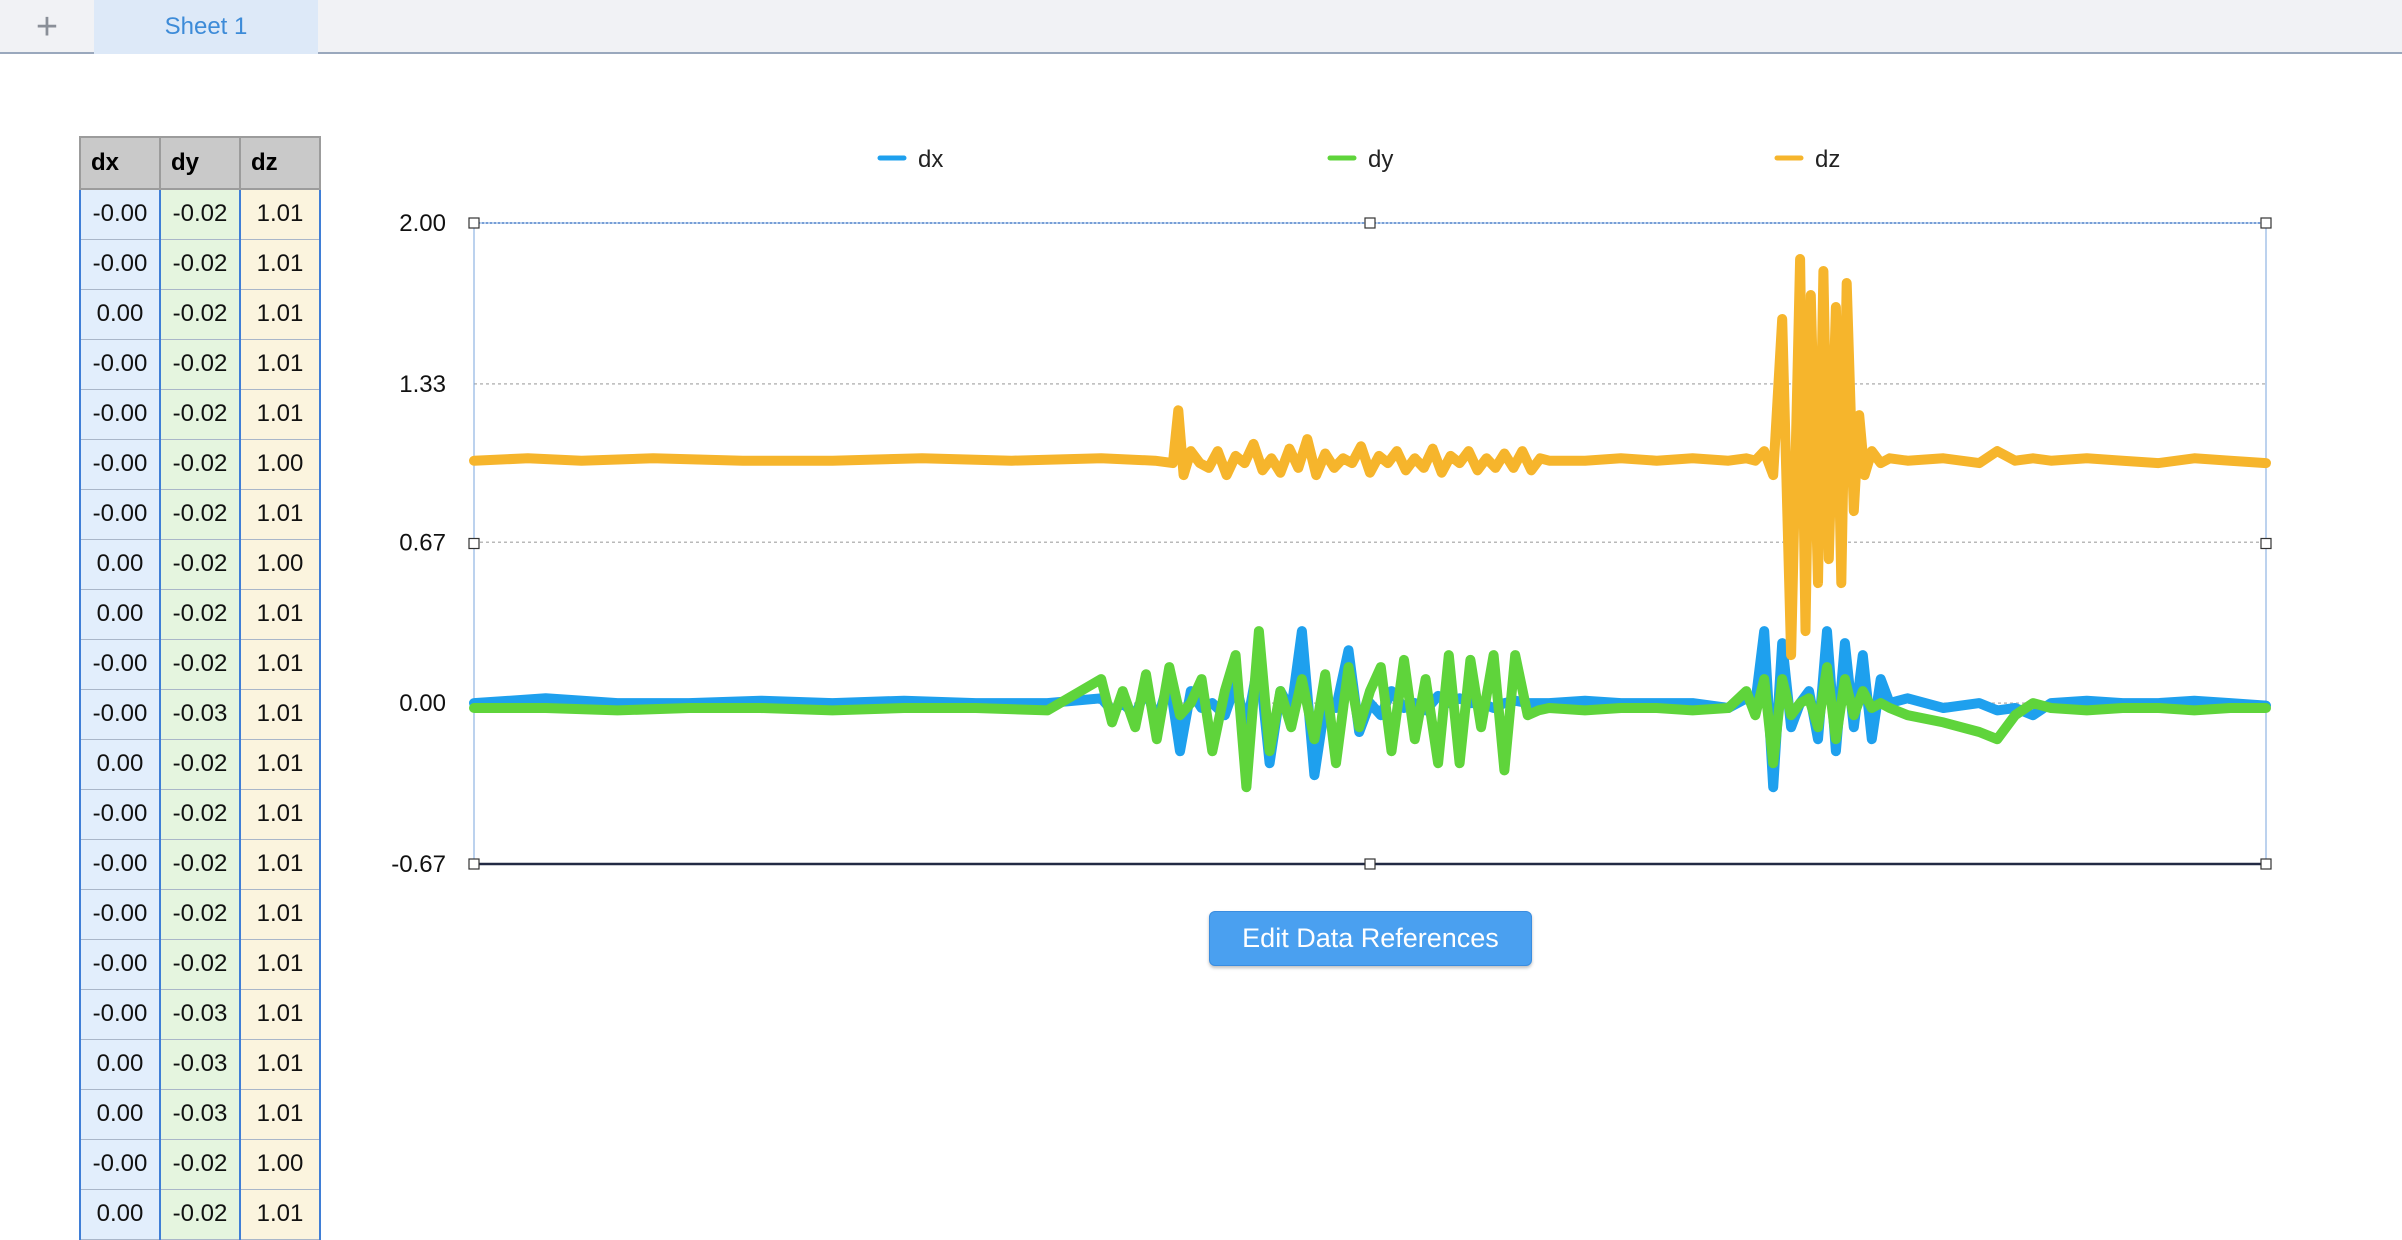  I want to click on legend-label-dz: dz, so click(1827, 159).